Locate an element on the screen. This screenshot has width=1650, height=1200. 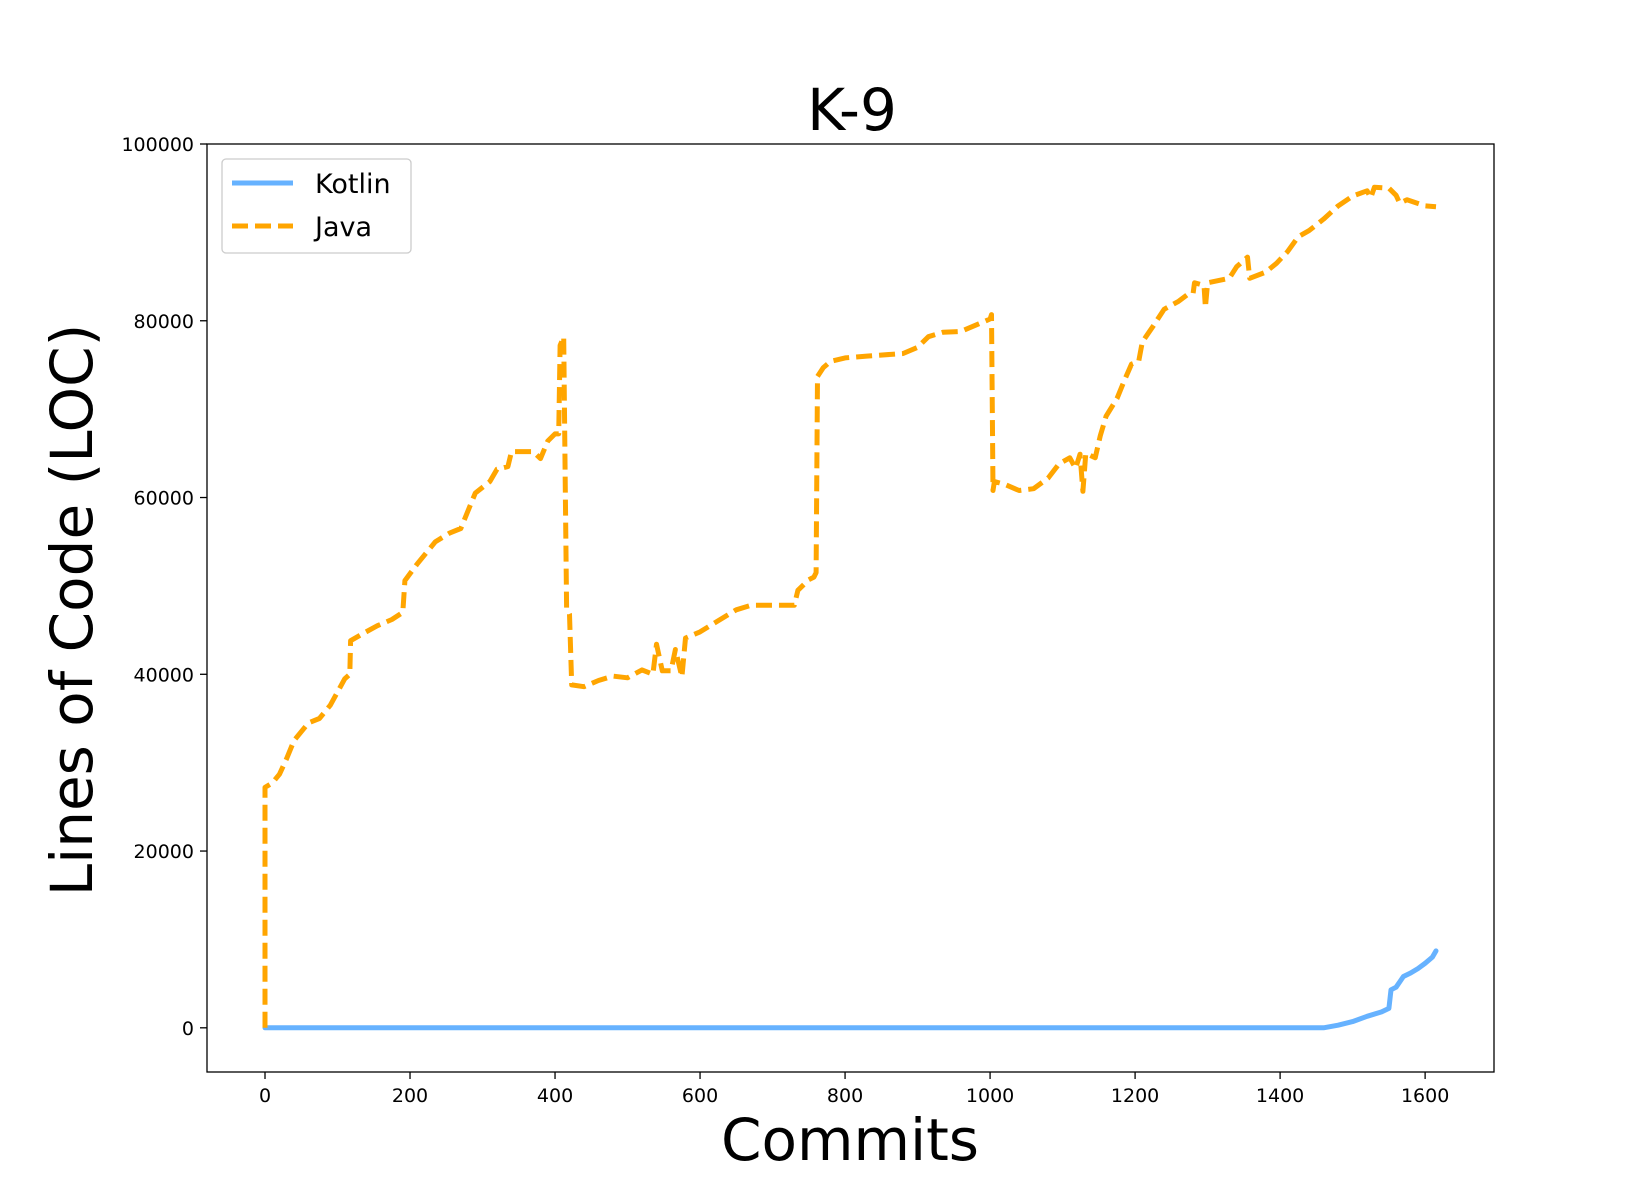
x-tick-label: 1000 is located at coordinates (990, 1096).